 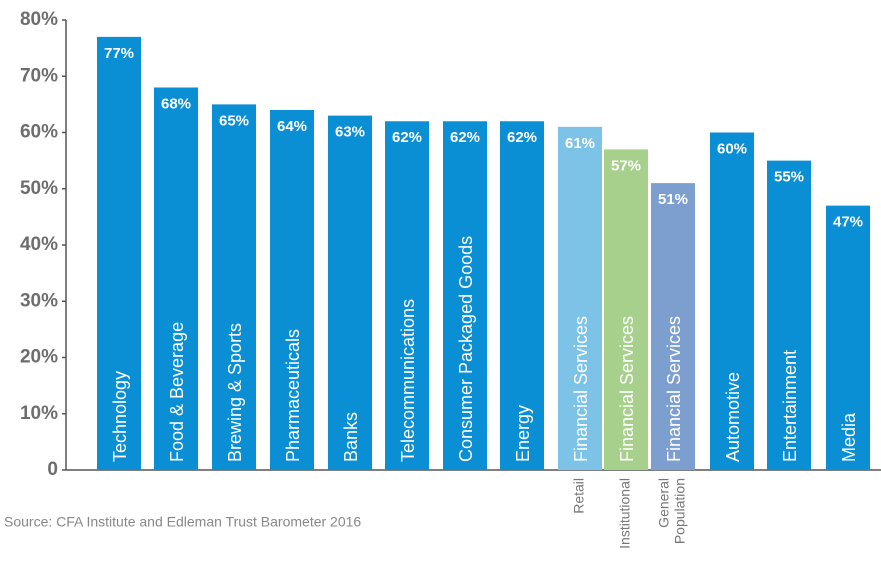 What do you see at coordinates (119, 53) in the screenshot?
I see `value-label: 77%` at bounding box center [119, 53].